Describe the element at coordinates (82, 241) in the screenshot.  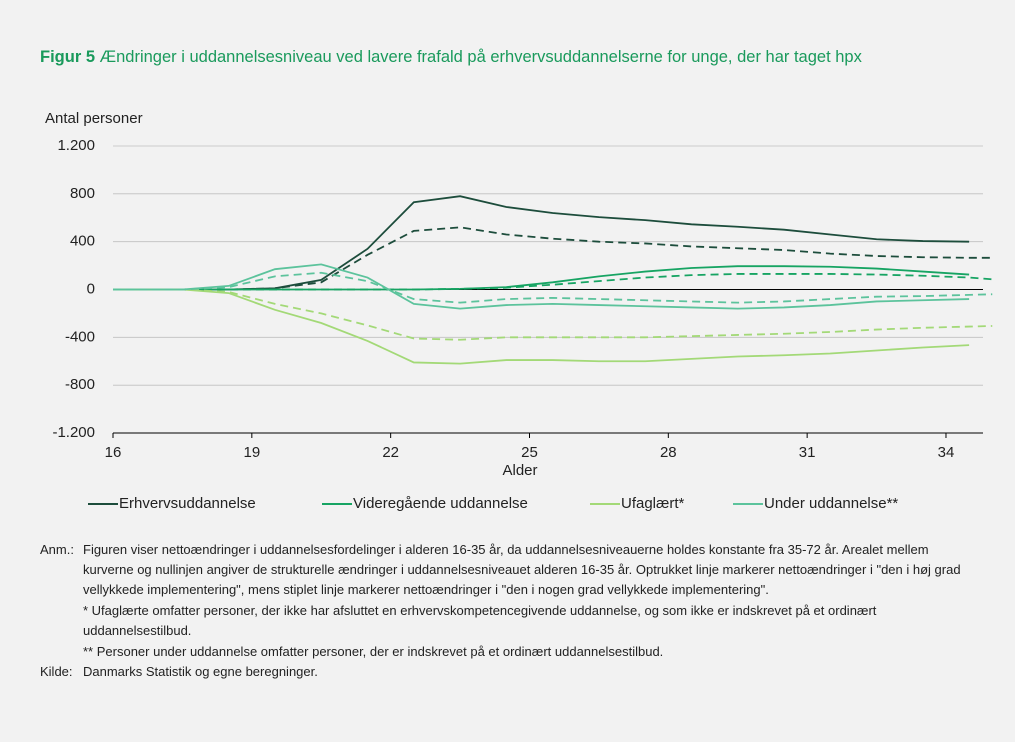
I see `y-tick-label: 400` at that location.